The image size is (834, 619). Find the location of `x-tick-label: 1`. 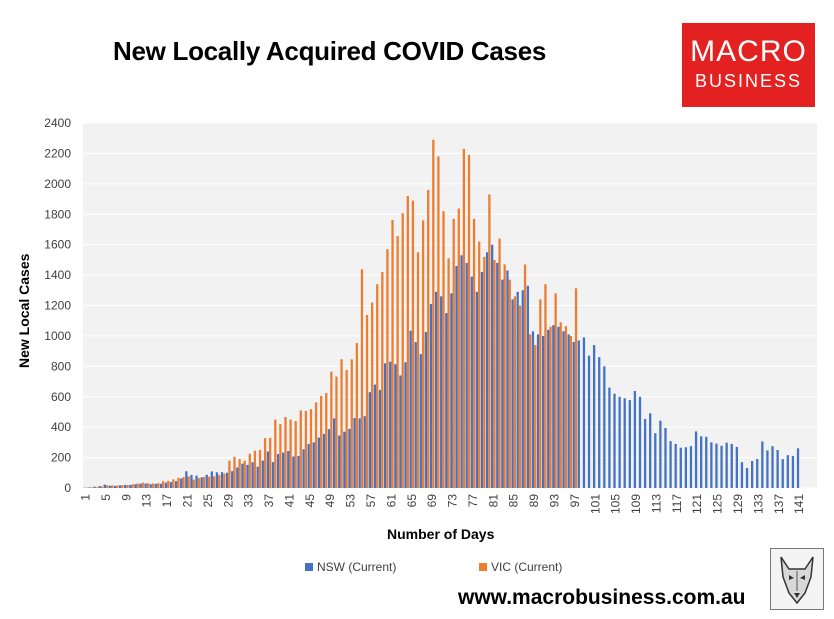

x-tick-label: 1 is located at coordinates (86, 497).